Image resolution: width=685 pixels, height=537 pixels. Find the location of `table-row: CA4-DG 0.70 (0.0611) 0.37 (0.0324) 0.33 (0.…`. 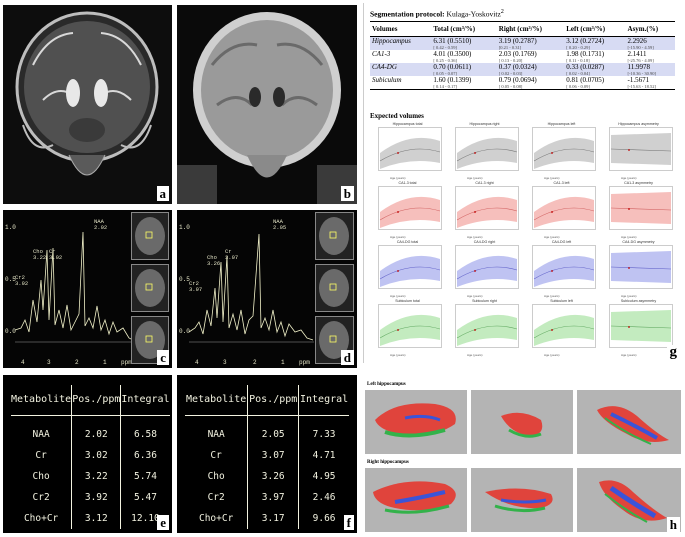

table-row: CA4-DG 0.70 (0.0611) 0.37 (0.0324) 0.33 (0.… is located at coordinates (522, 67).